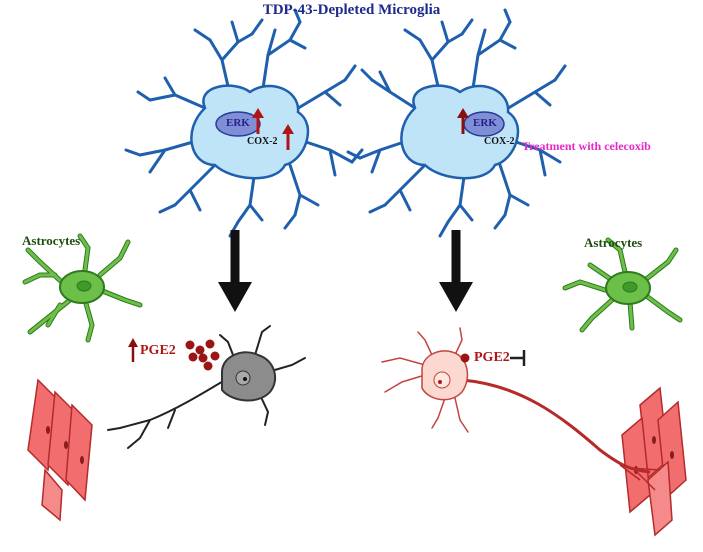 The image size is (703, 552). Describe the element at coordinates (351, 10) in the screenshot. I see `diagram-title: TDP-43-Depleted Microglia` at that location.